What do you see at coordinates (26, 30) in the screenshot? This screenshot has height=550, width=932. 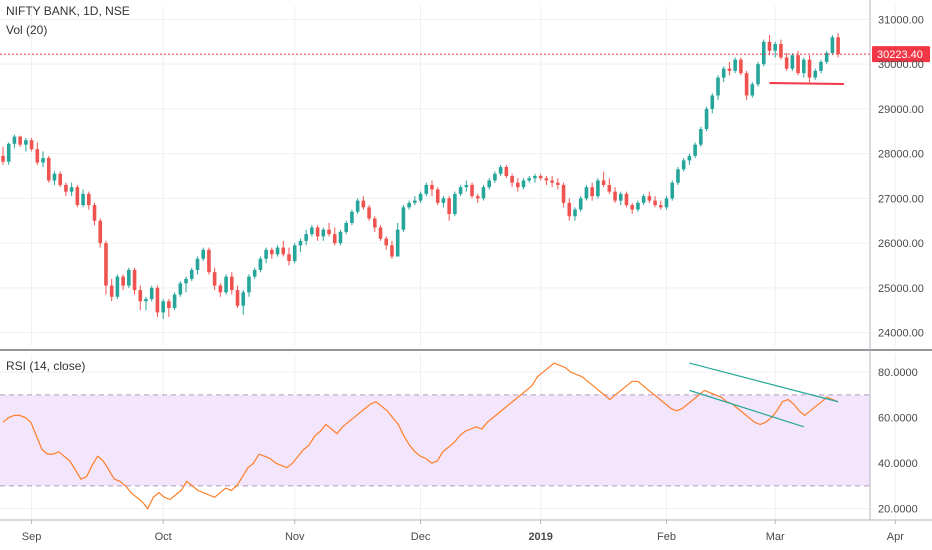 I see `legend-volume: Vol (20)` at bounding box center [26, 30].